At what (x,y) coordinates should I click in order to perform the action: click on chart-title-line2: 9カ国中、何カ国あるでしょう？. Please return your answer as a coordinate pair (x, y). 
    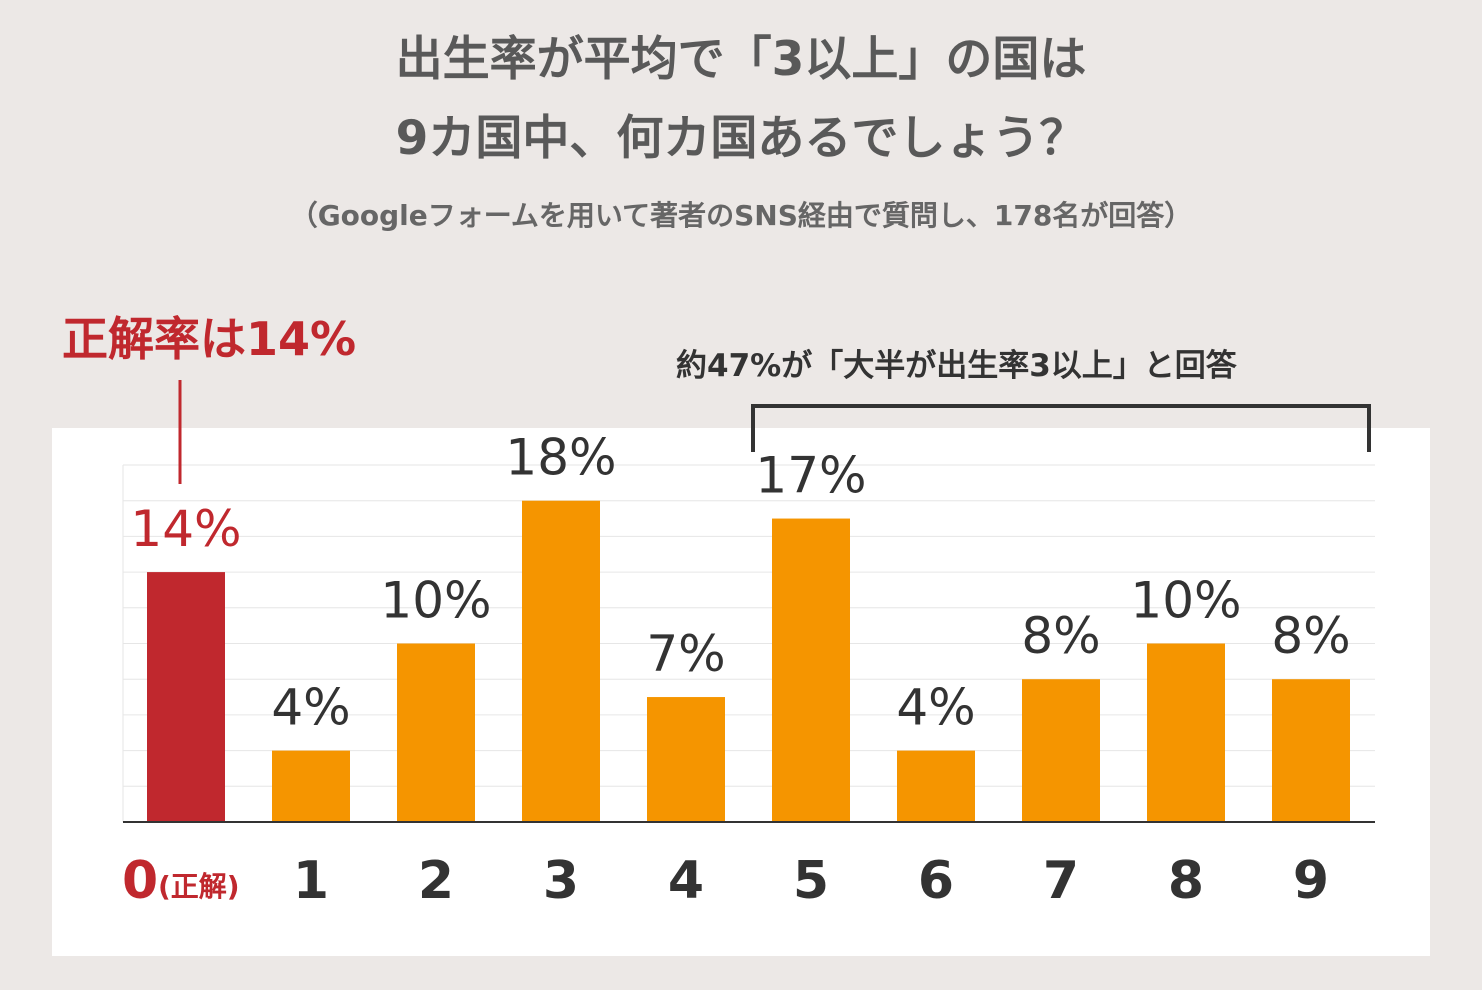
    Looking at the image, I should click on (741, 138).